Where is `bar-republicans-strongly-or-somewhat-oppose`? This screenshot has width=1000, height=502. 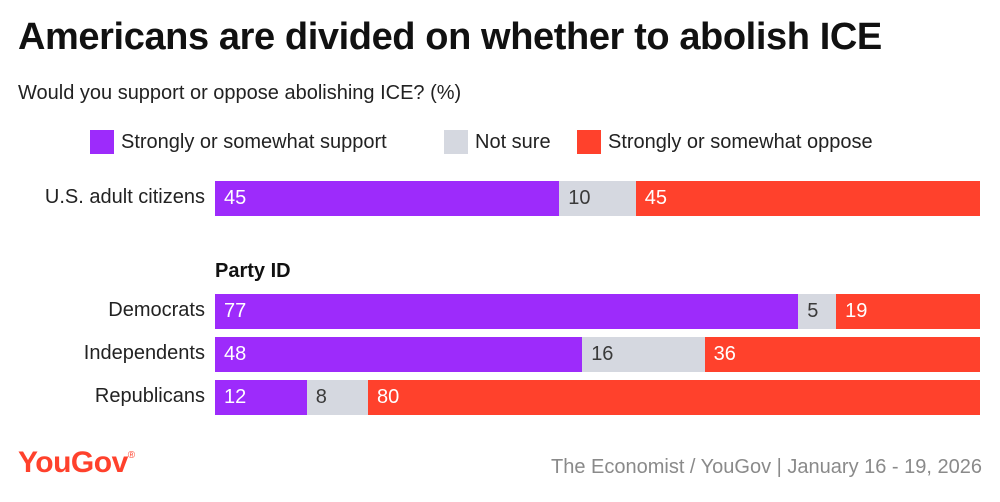 bar-republicans-strongly-or-somewhat-oppose is located at coordinates (674, 397).